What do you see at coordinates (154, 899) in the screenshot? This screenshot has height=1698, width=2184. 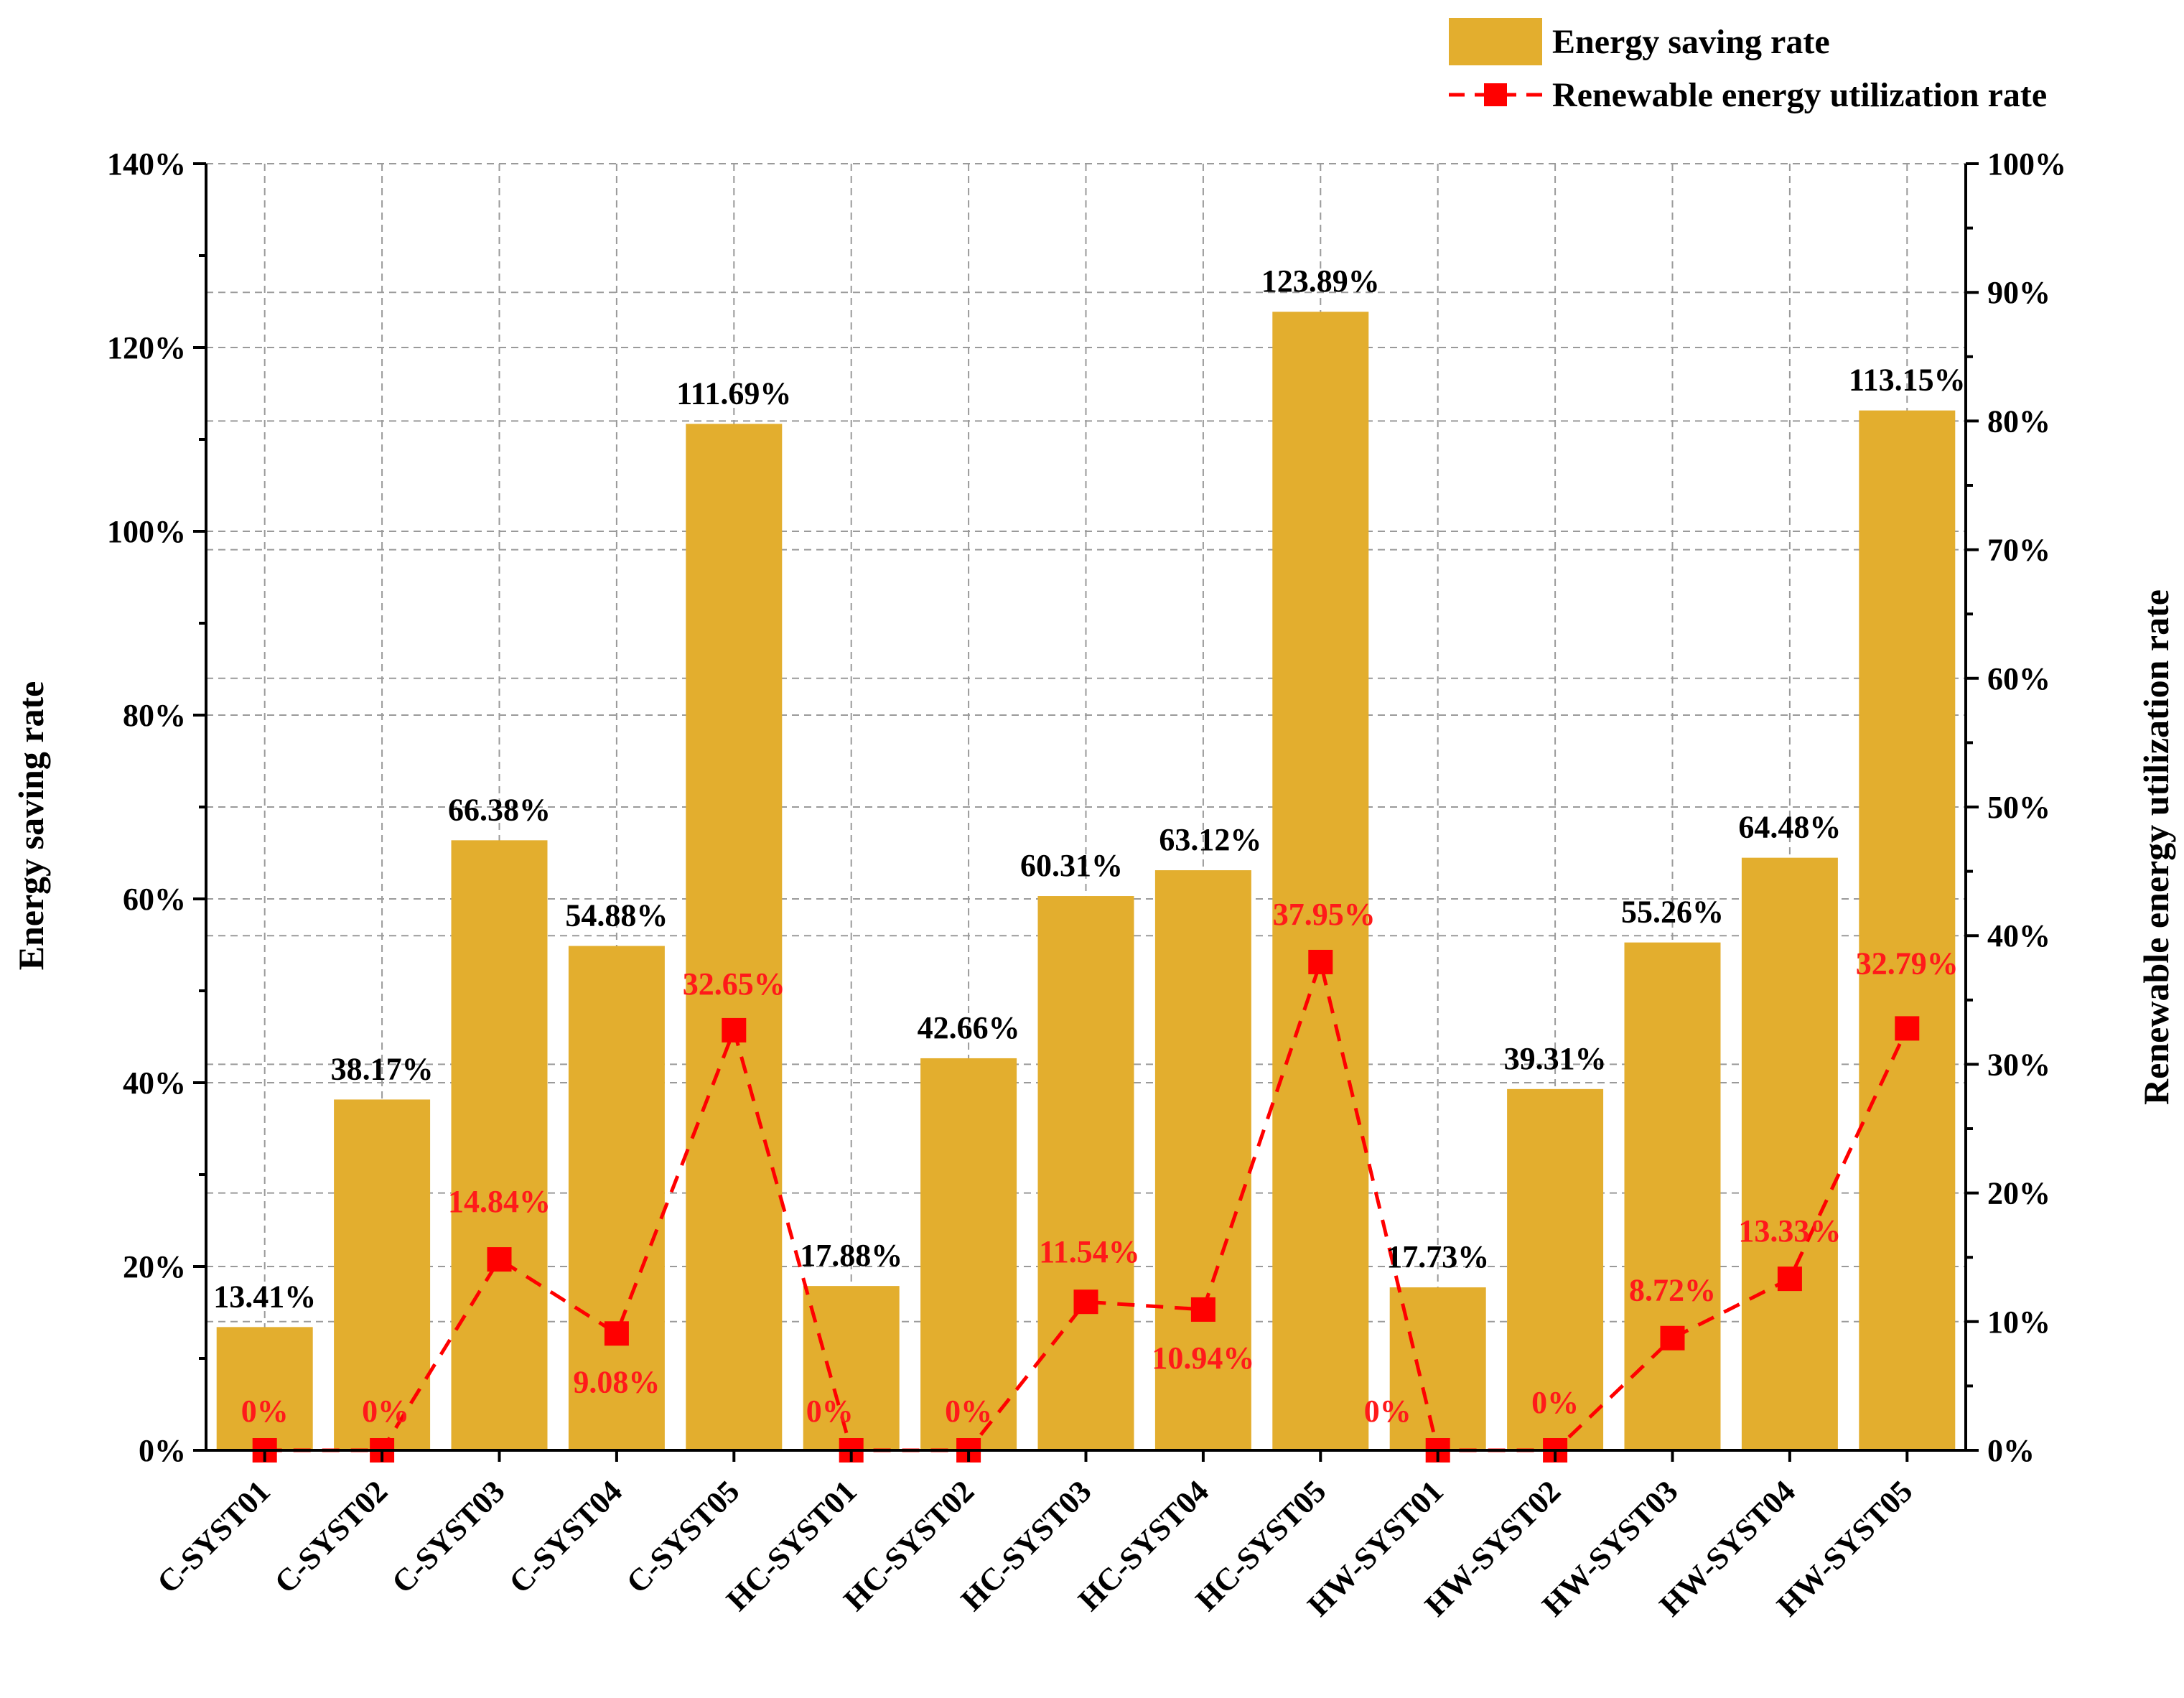 I see `tick-label-left: 60%` at bounding box center [154, 899].